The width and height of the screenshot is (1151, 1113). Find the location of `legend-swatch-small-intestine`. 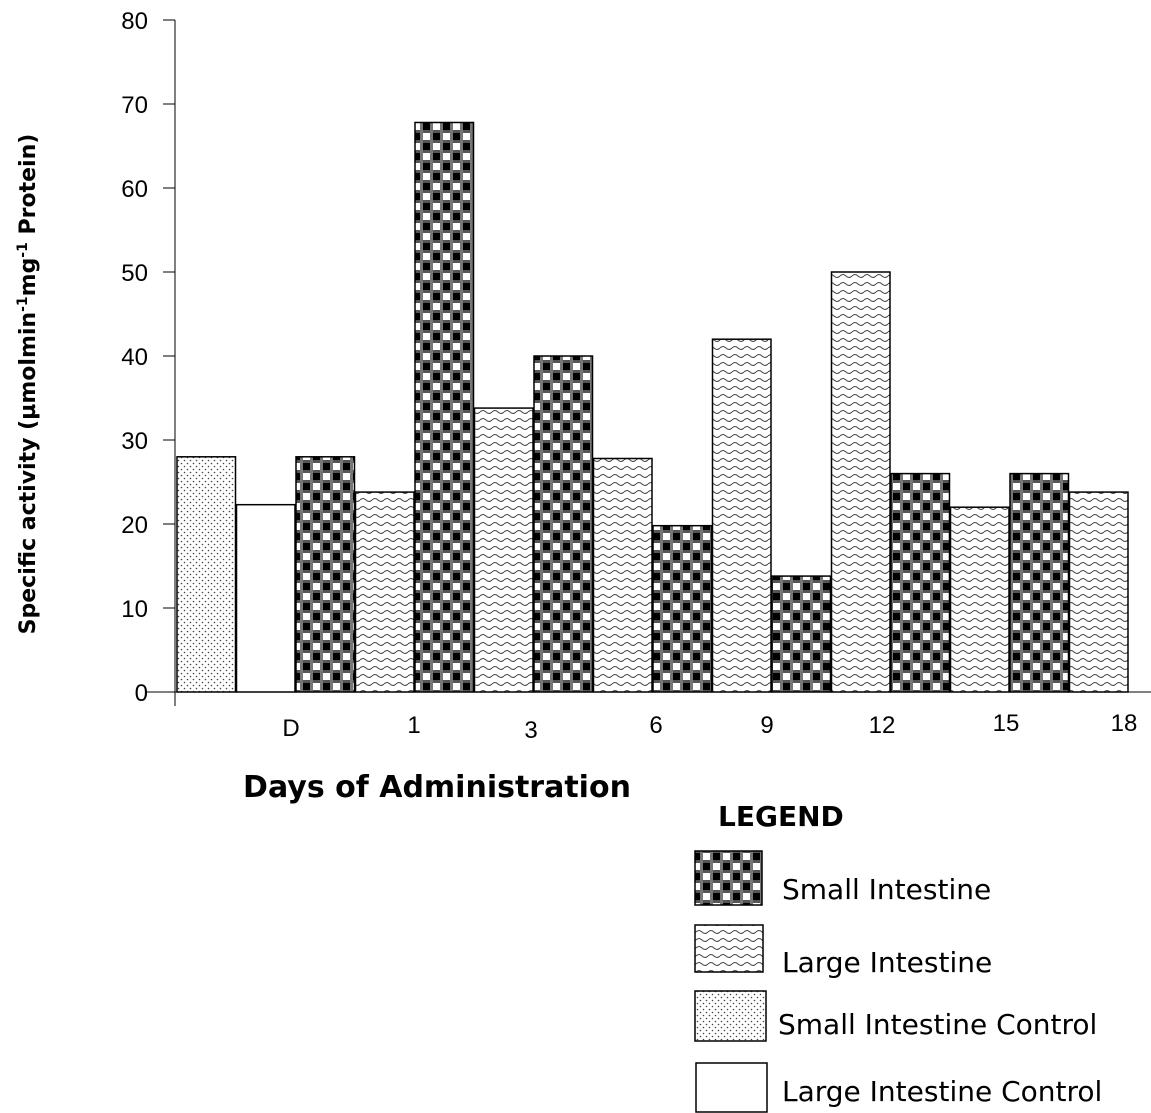

legend-swatch-small-intestine is located at coordinates (728, 878).